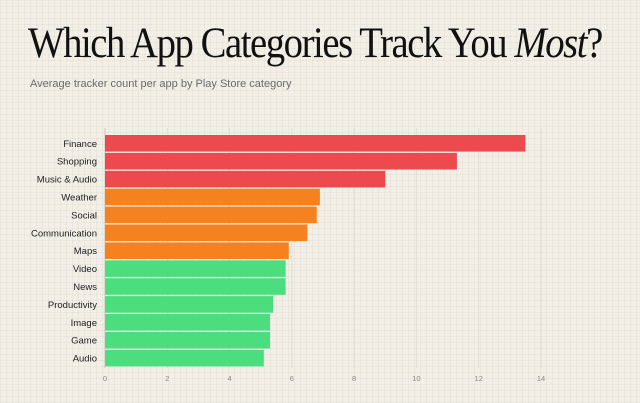 The width and height of the screenshot is (640, 403). Describe the element at coordinates (416, 378) in the screenshot. I see `x-tick-label-10: 10` at that location.